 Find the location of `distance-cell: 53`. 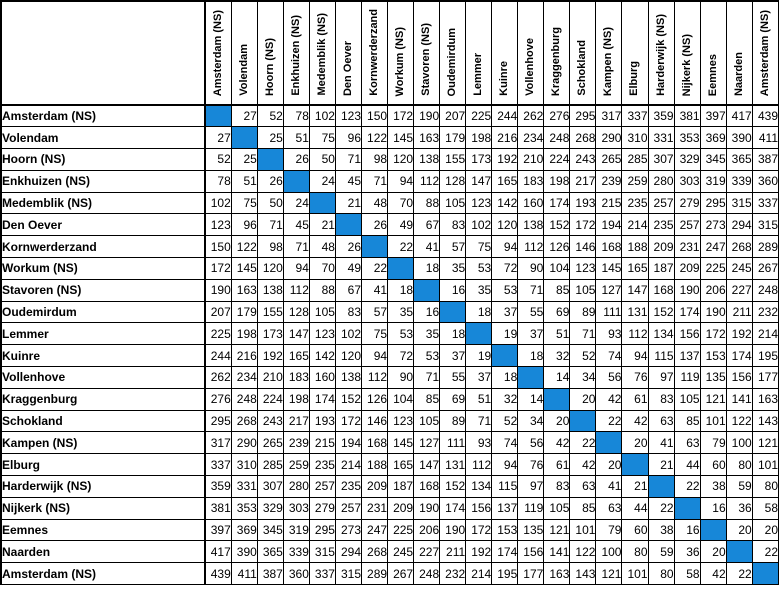

distance-cell: 53 is located at coordinates (427, 356).